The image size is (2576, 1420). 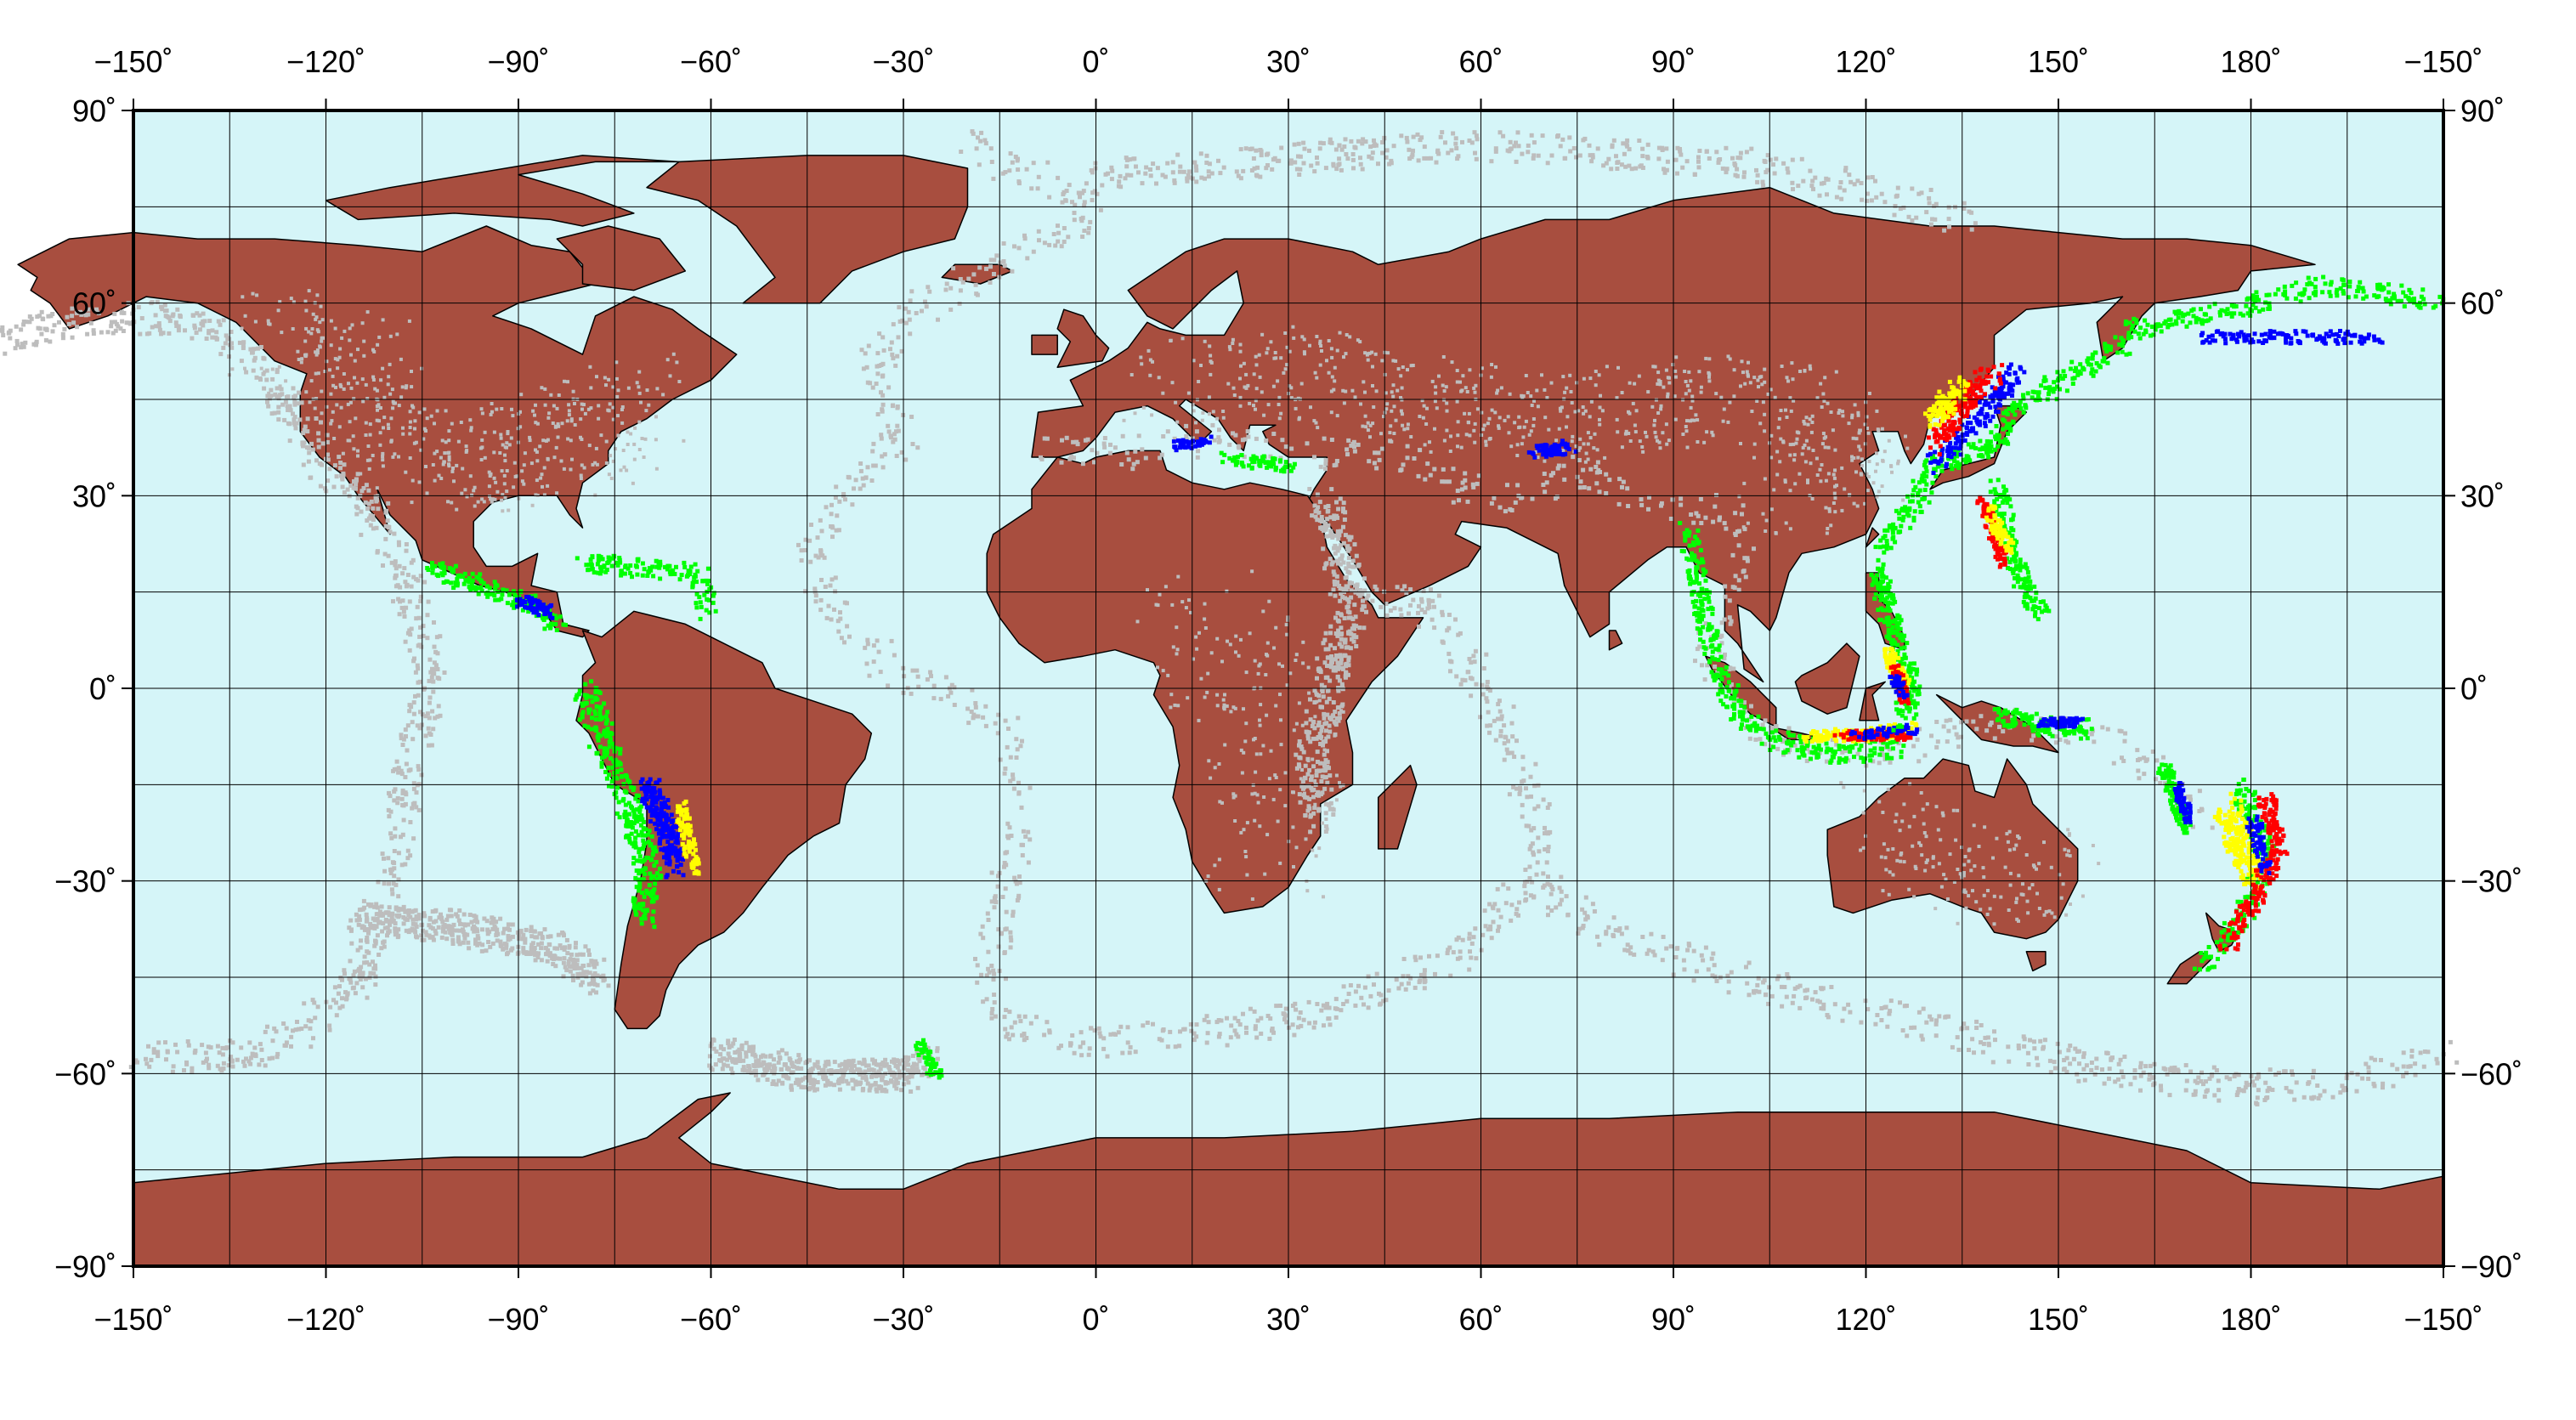 I want to click on lon-tick-label-bottom: 90˚, so click(x=1673, y=1320).